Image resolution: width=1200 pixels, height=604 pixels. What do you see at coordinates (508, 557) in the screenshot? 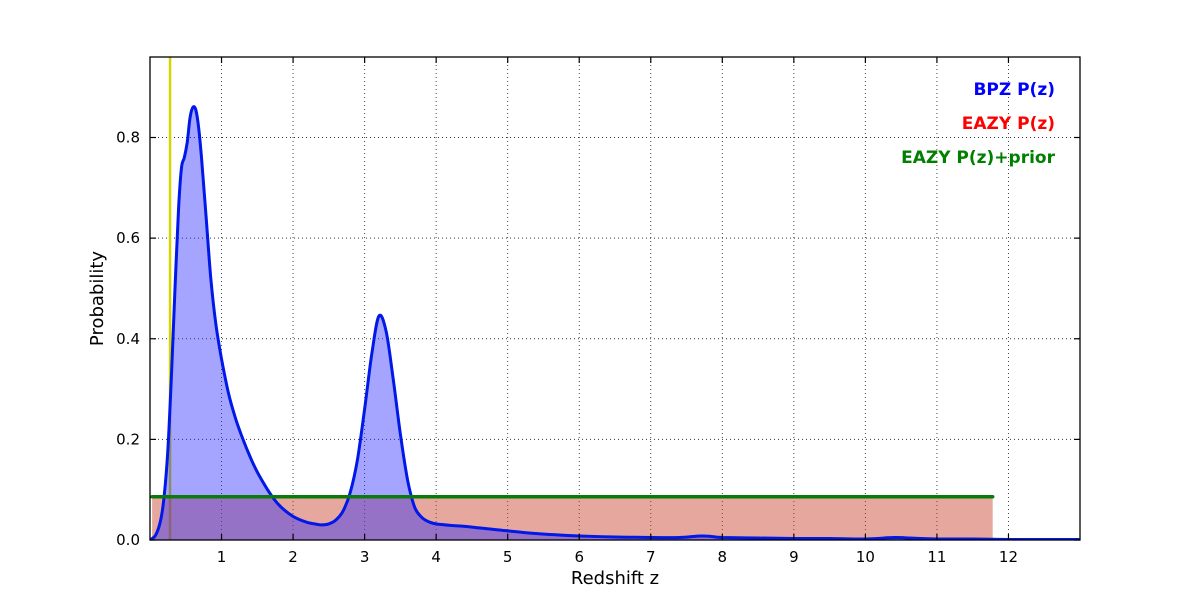
I see `x-tick-label: 5` at bounding box center [508, 557].